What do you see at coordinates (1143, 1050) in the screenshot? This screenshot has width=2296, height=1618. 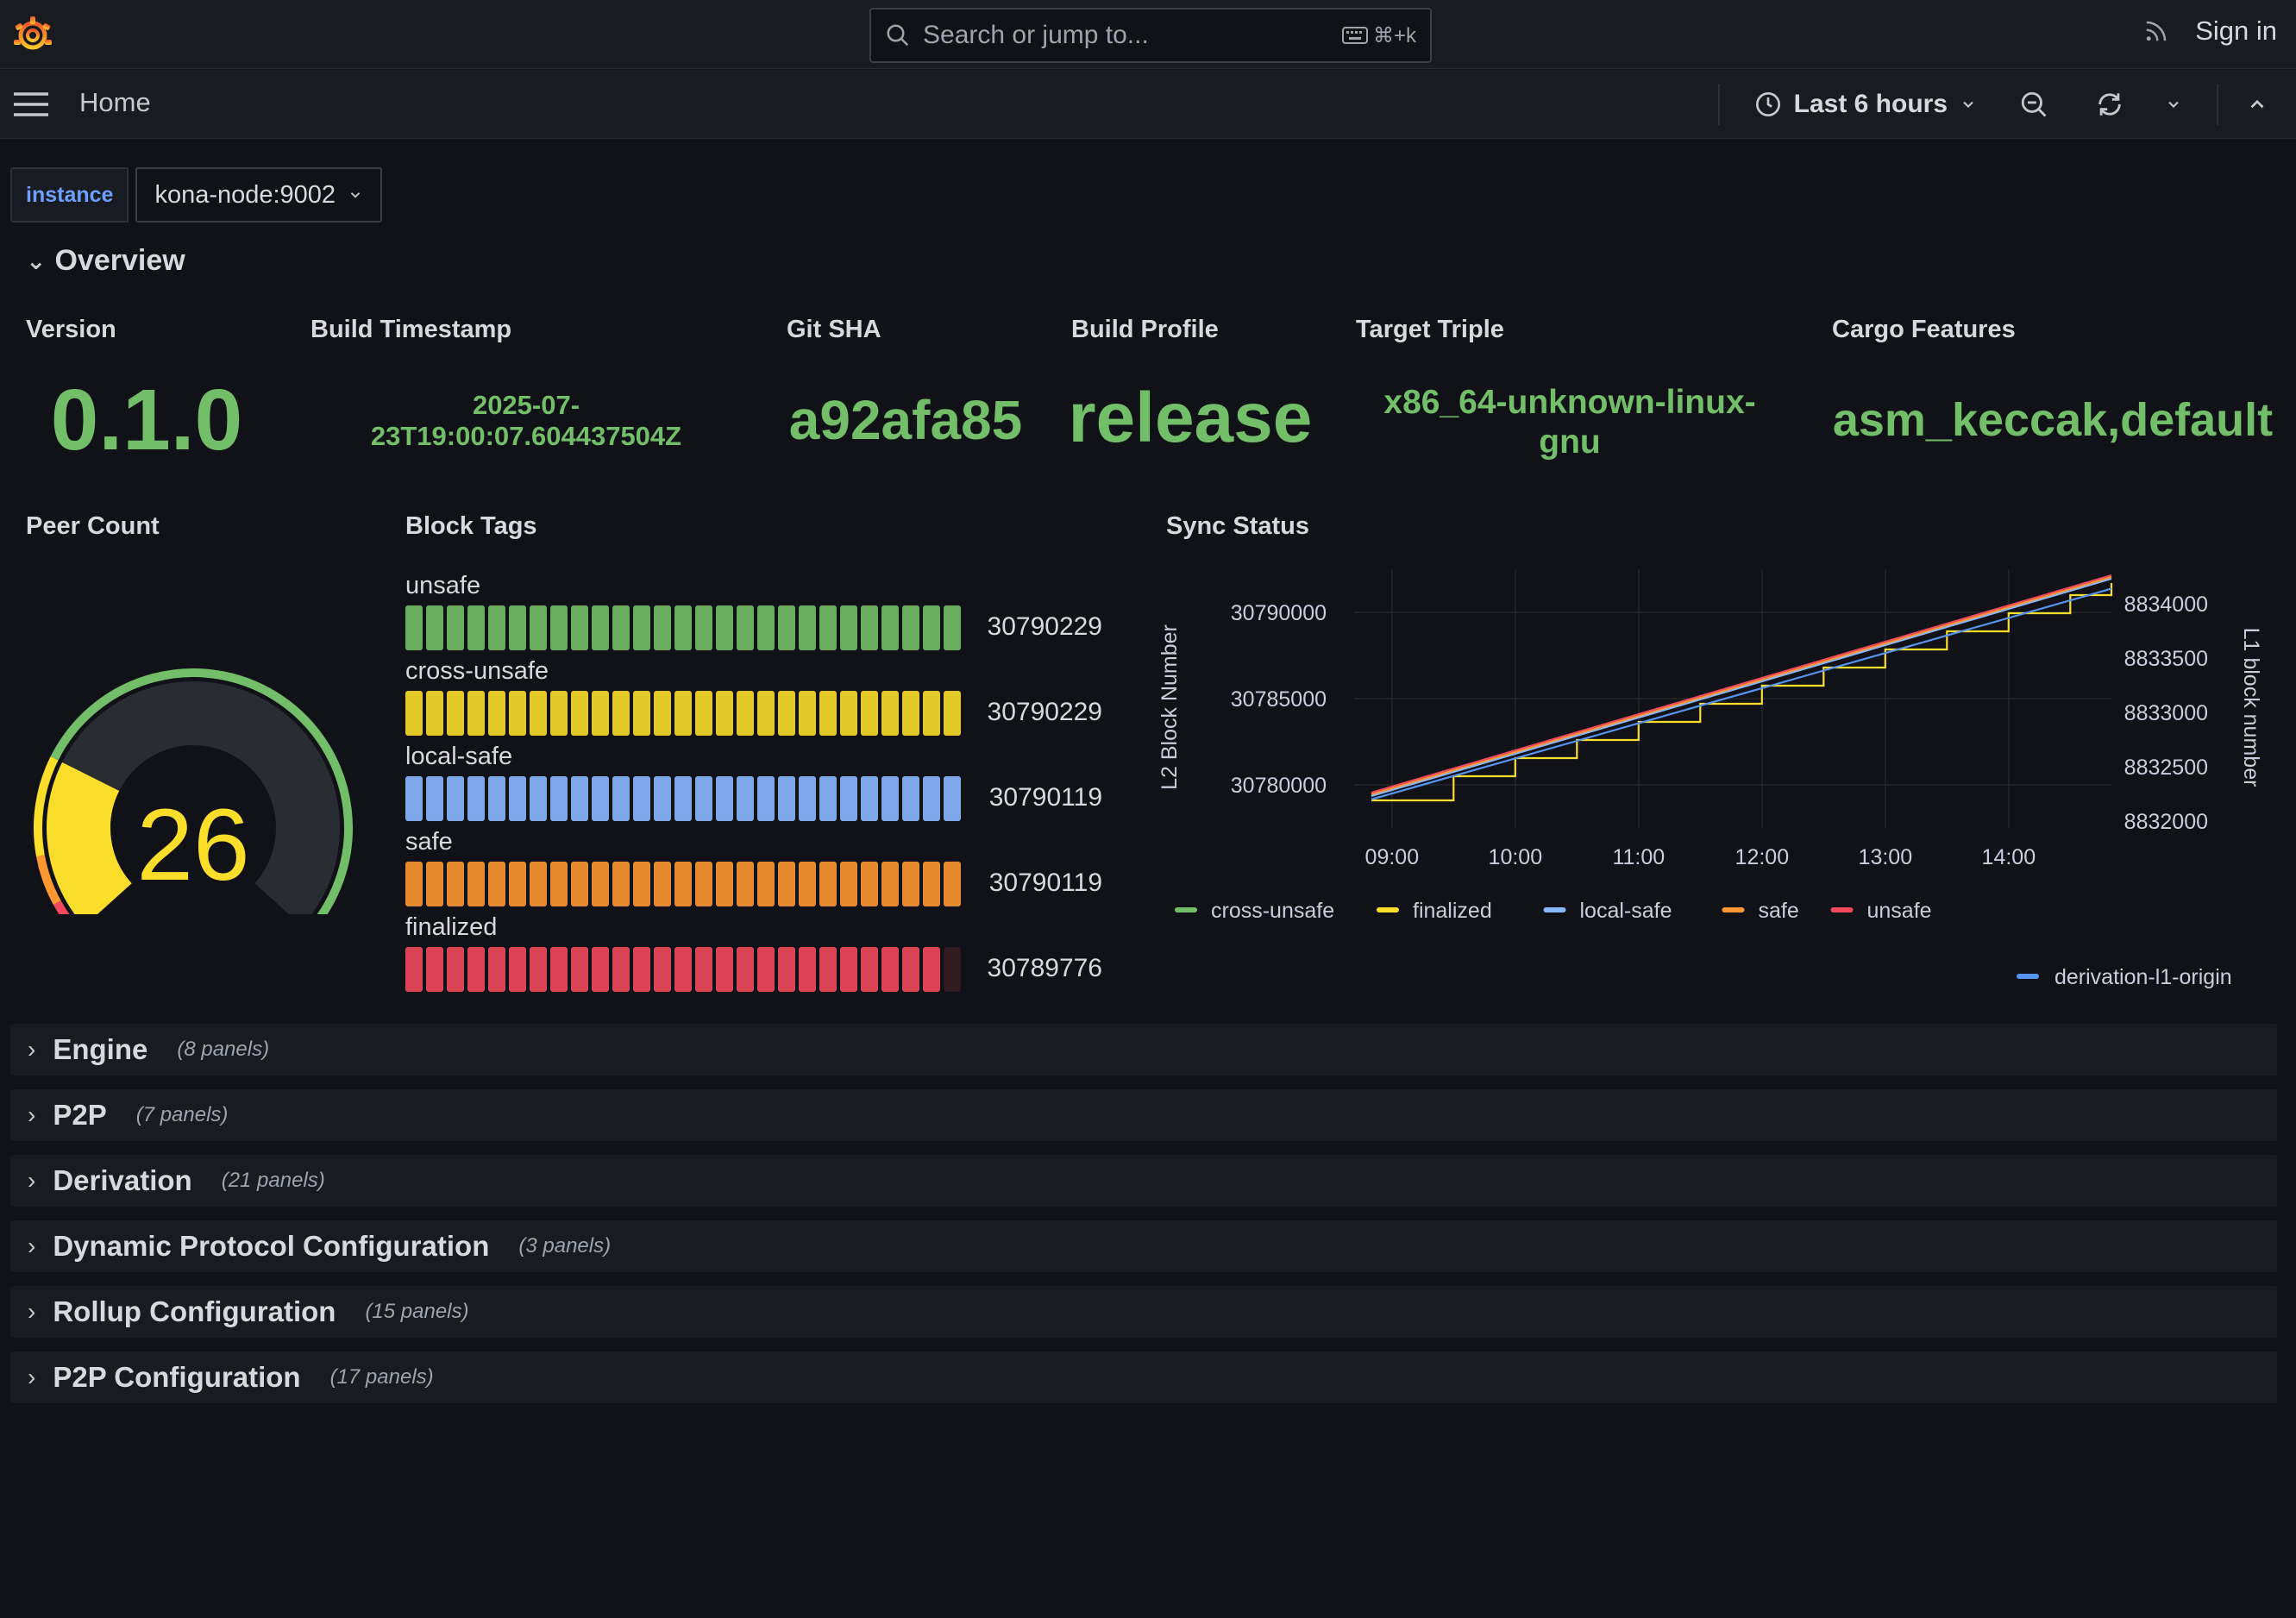 I see `row-engine: › Engine (8 panels)` at bounding box center [1143, 1050].